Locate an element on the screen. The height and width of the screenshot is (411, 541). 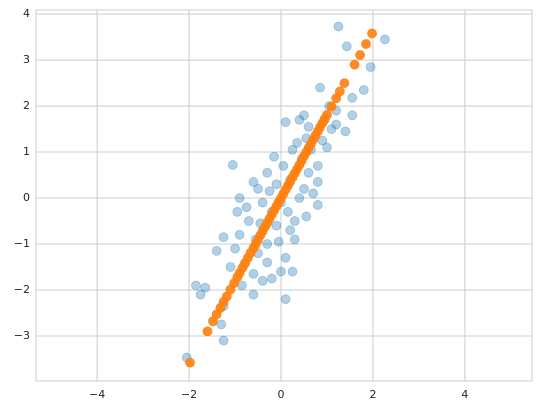
x-tick-label: 4 is located at coordinates (464, 394).